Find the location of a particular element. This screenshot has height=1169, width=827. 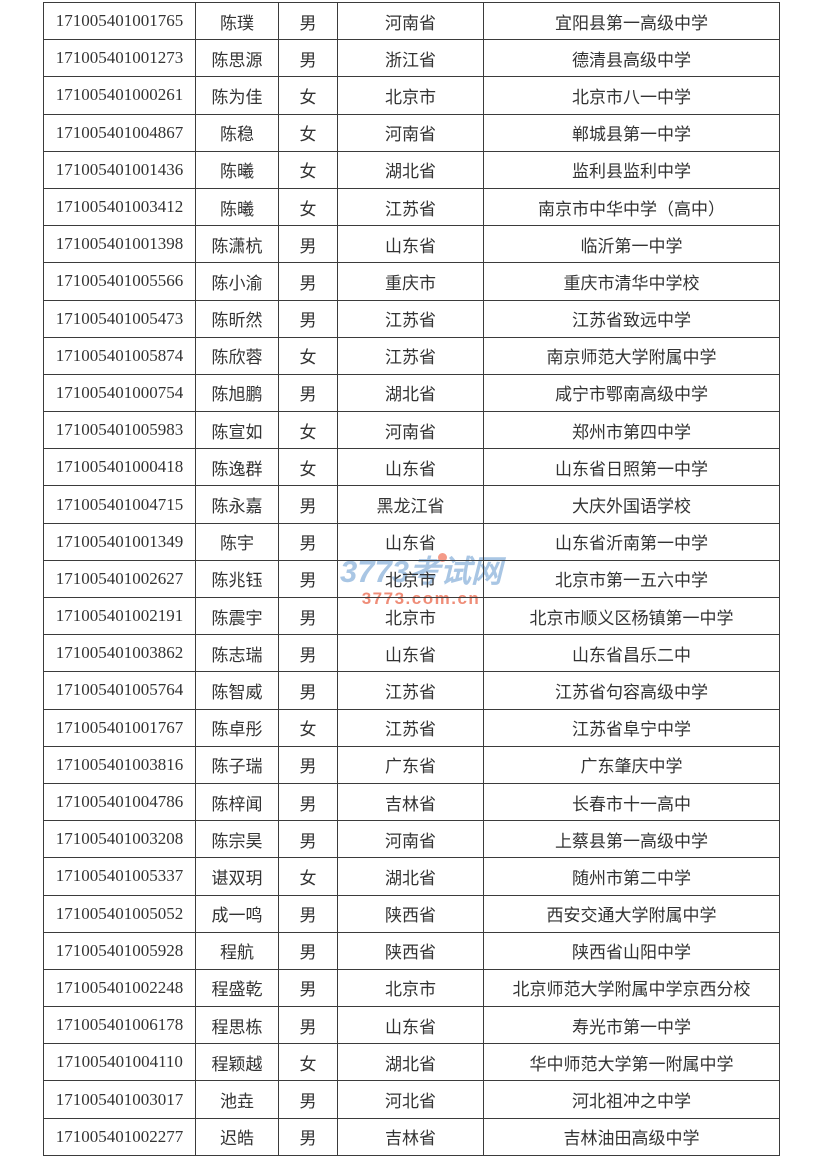

cell-name: 陈旭鹏 is located at coordinates (237, 393).